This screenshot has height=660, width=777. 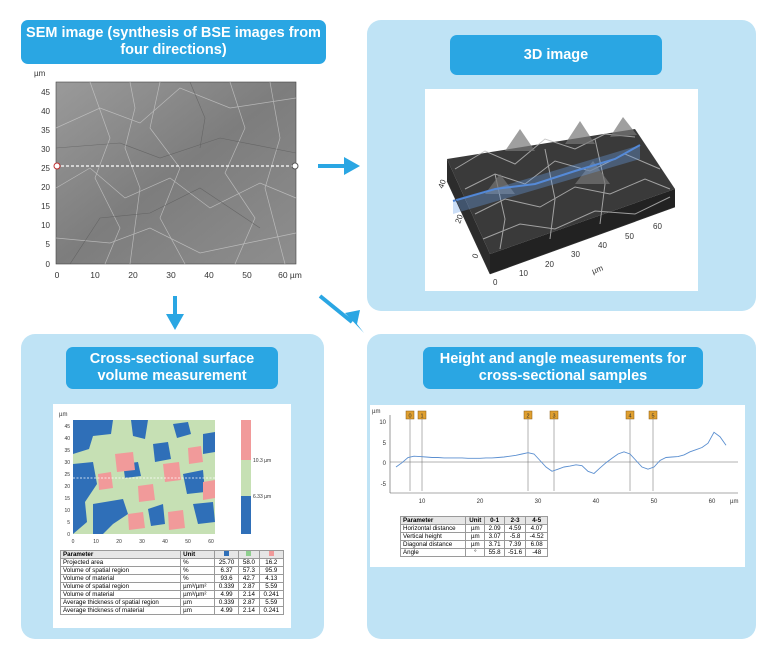 I want to click on sem-y-tick: 35, so click(x=45, y=130).